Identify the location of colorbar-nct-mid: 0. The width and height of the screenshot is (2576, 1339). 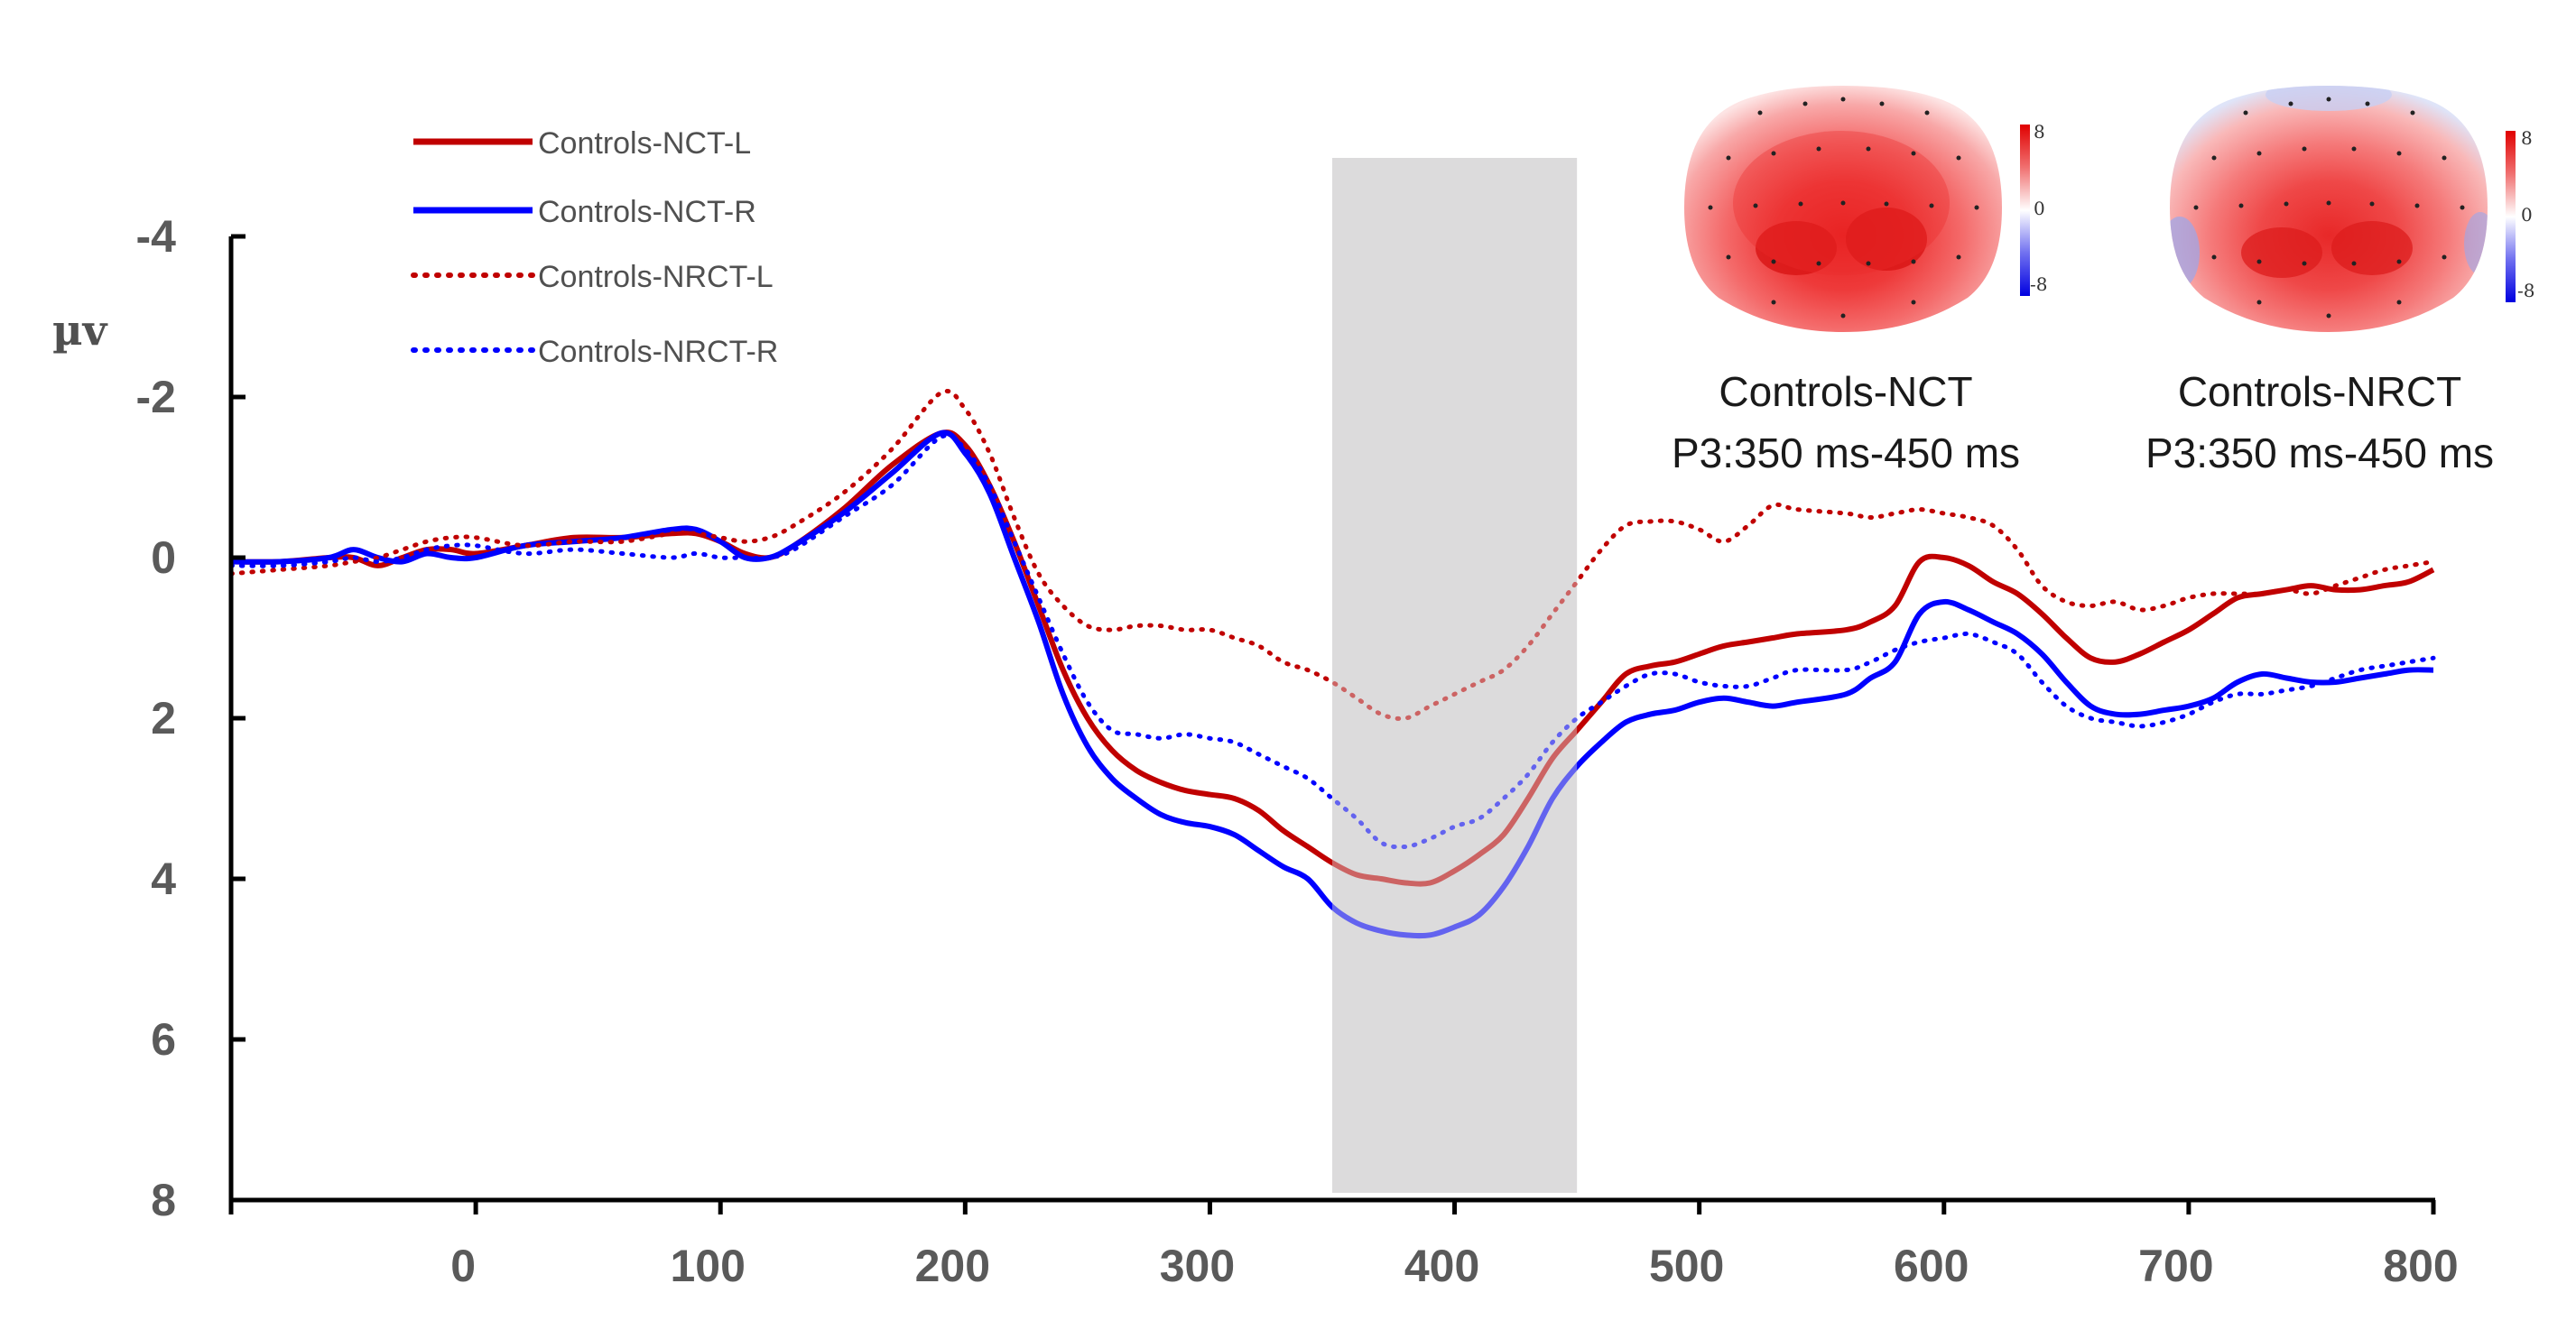
(2039, 208).